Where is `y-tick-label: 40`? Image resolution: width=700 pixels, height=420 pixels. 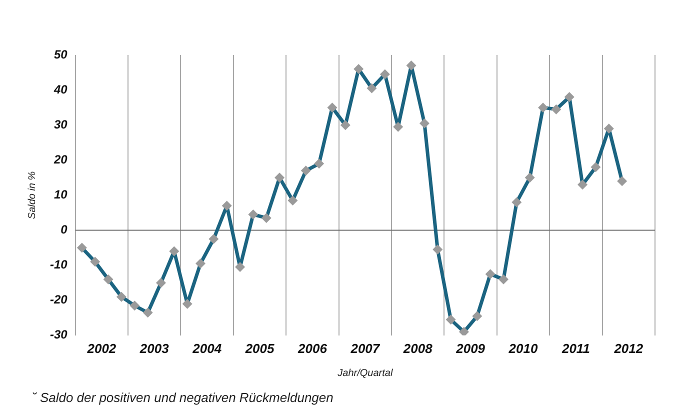
y-tick-label: 40 is located at coordinates (60, 89).